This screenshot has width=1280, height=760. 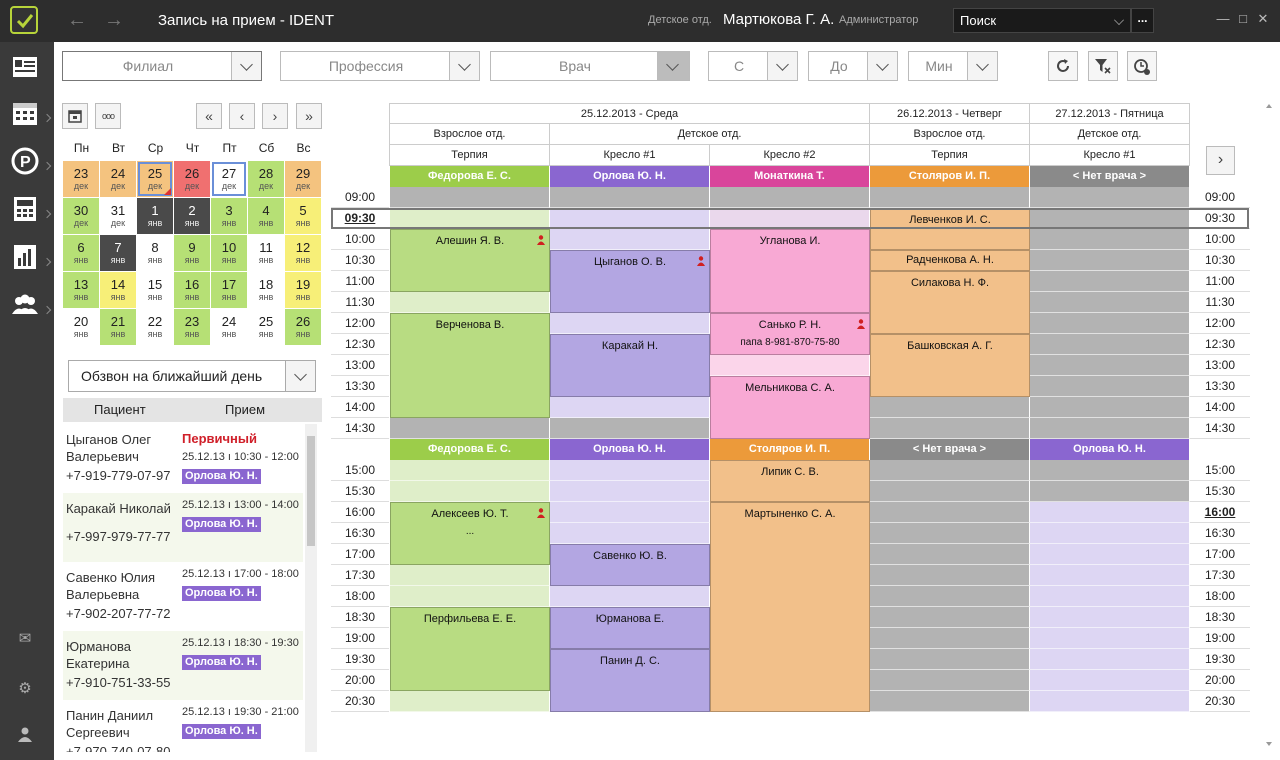 I want to click on appointment: Липик С. В., so click(x=790, y=481).